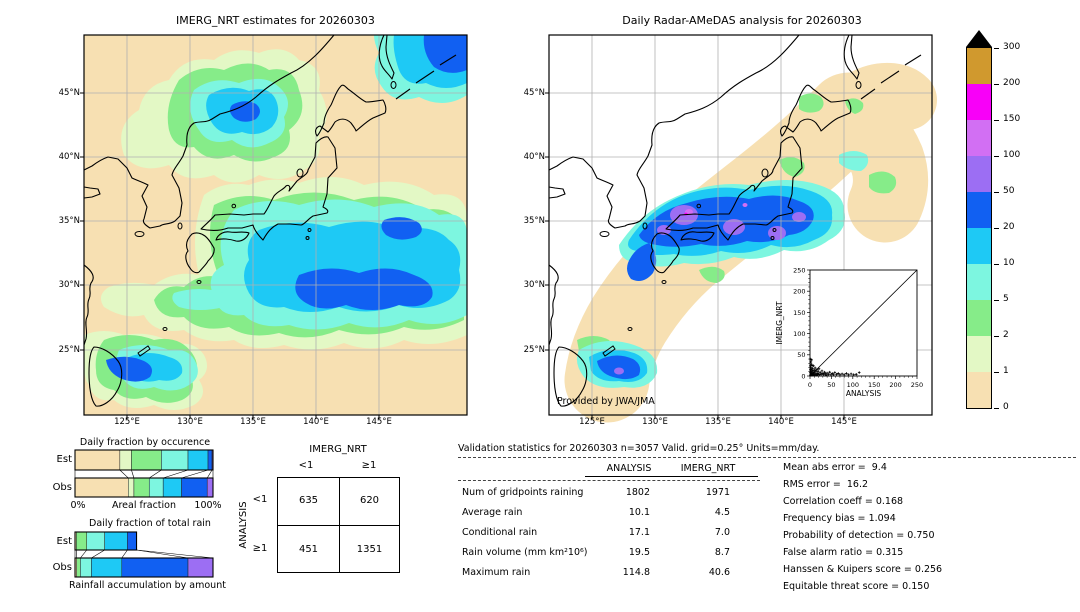  I want to click on score-far: False alarm ratio = 0.315, so click(843, 552).